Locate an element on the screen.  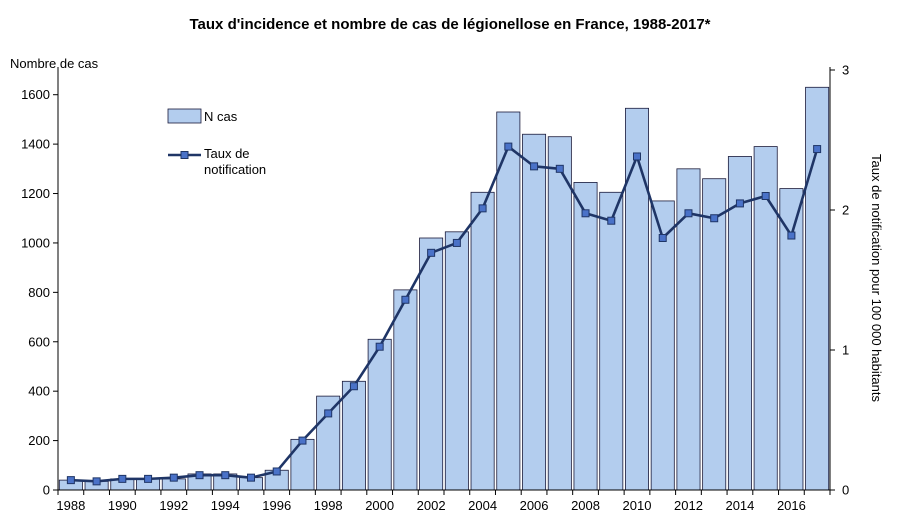
rate-point-2013 is located at coordinates (714, 218).